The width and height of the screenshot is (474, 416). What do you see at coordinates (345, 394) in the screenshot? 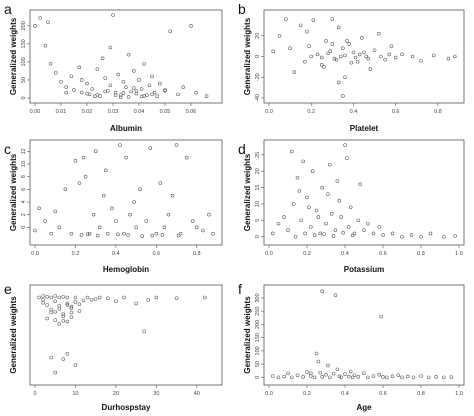
I see `x-tick-label: 0.4` at bounding box center [345, 394].